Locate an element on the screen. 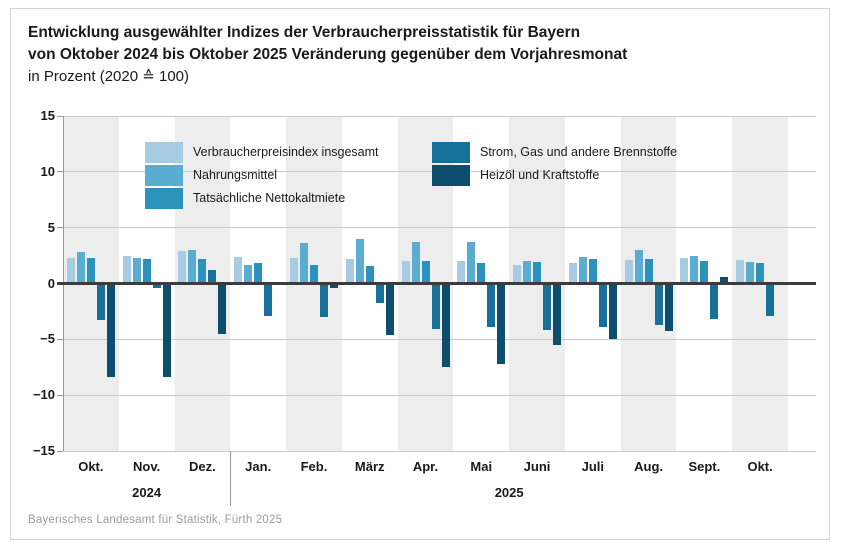 The height and width of the screenshot is (558, 841). y-axis-label: −5 is located at coordinates (47, 339).